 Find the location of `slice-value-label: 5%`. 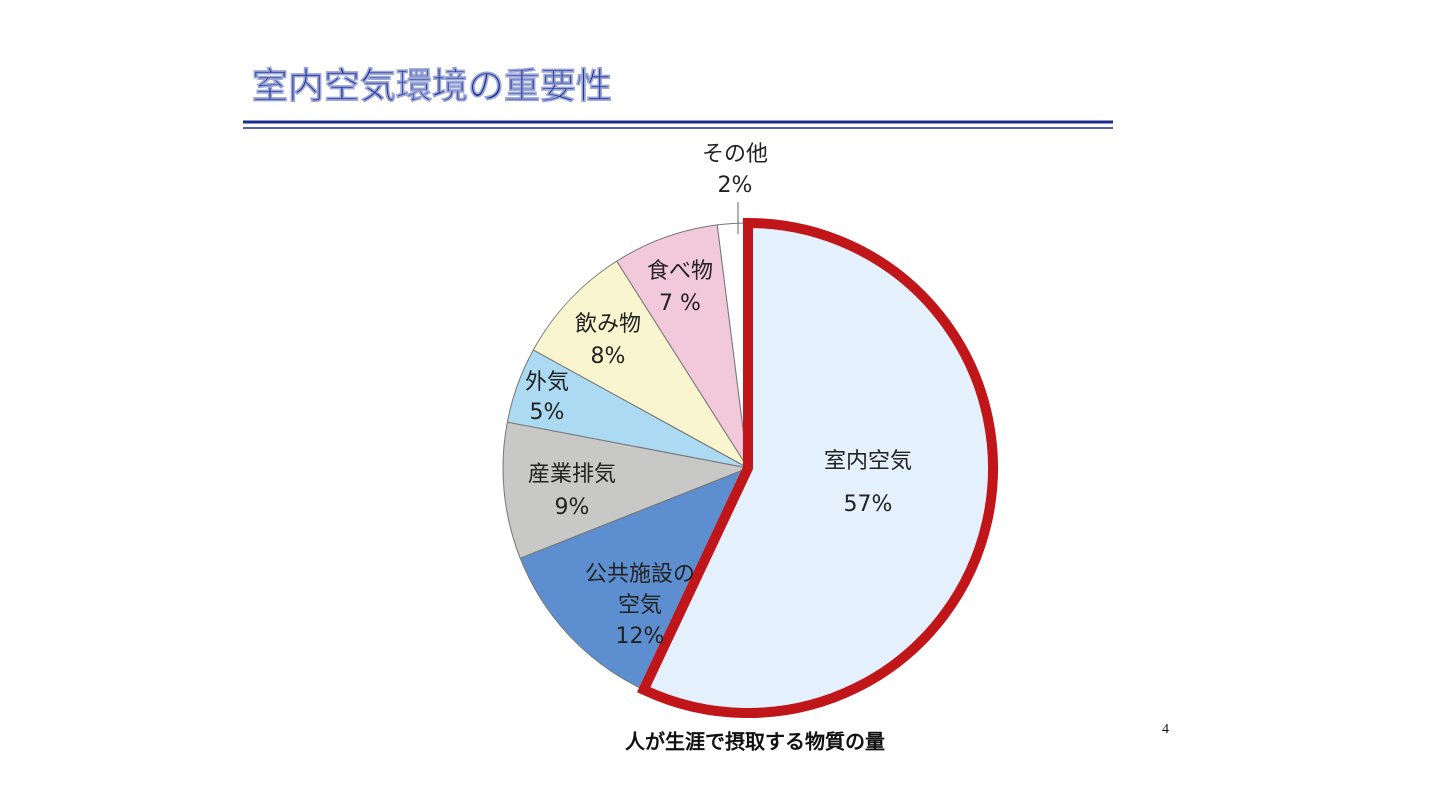

slice-value-label: 5% is located at coordinates (547, 412).